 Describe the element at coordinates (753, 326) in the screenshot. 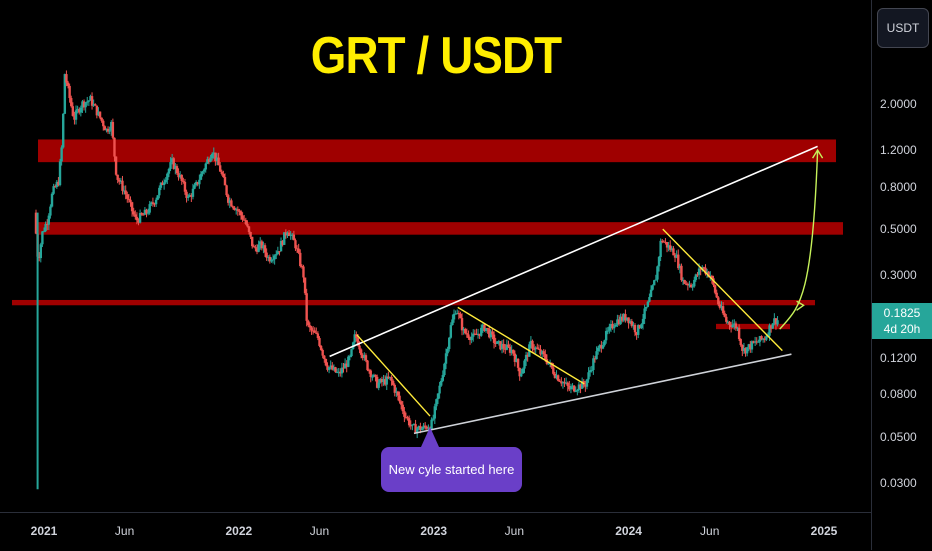

I see `resistance-zone` at that location.